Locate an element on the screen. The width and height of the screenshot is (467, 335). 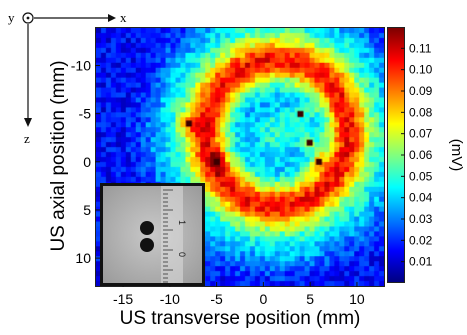
inset-background is located at coordinates (152, 234).